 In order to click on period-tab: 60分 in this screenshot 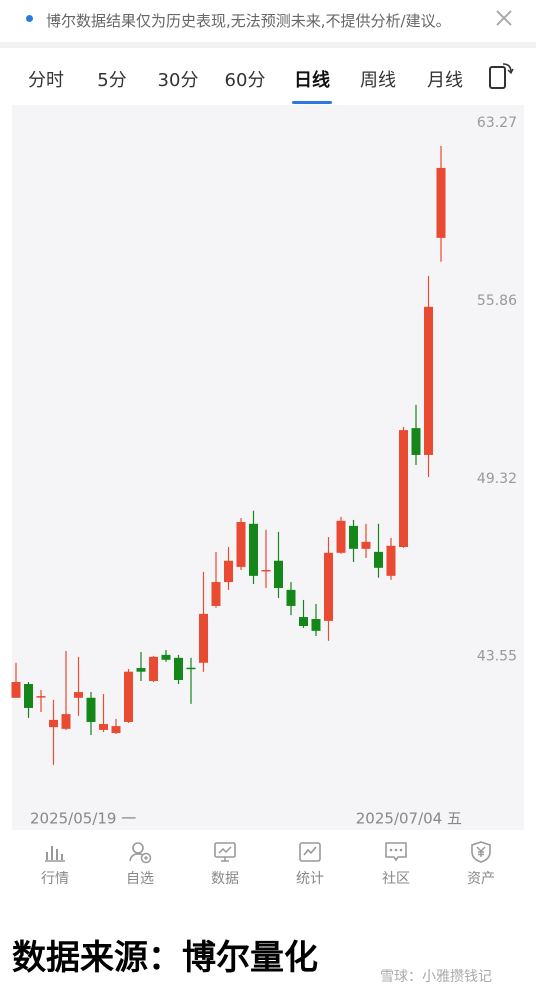, I will do `click(245, 80)`.